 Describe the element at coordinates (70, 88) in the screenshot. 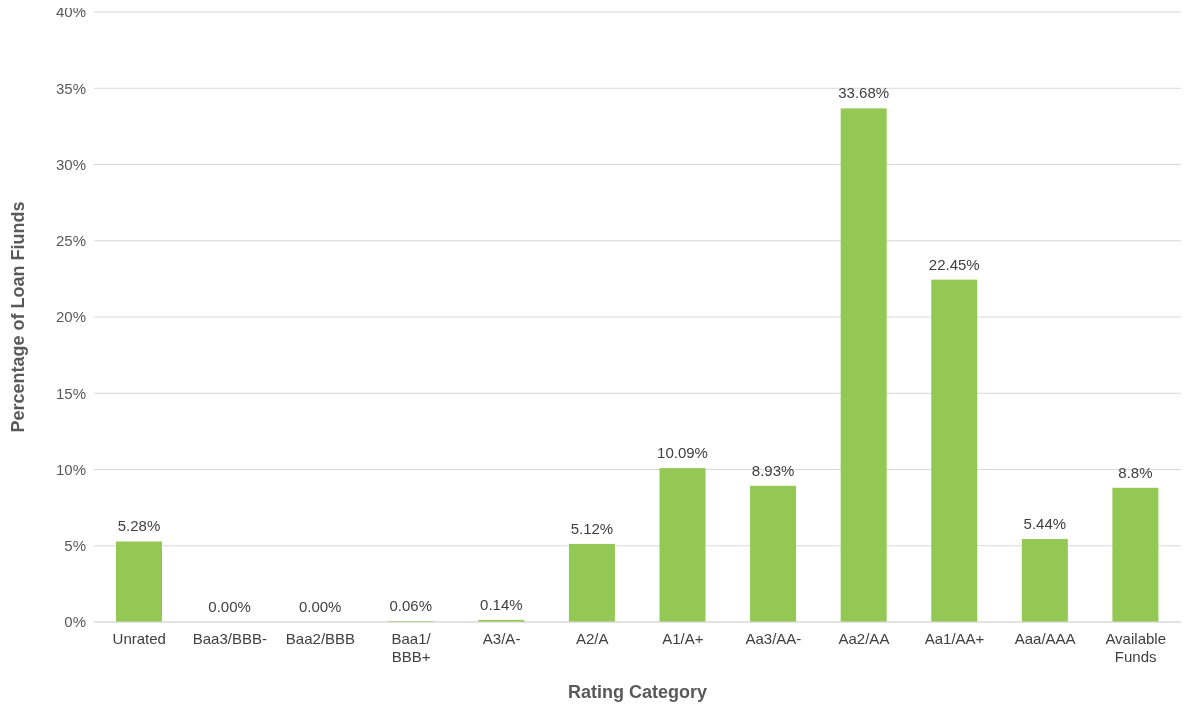

I see `y-tick-label: 35%` at that location.